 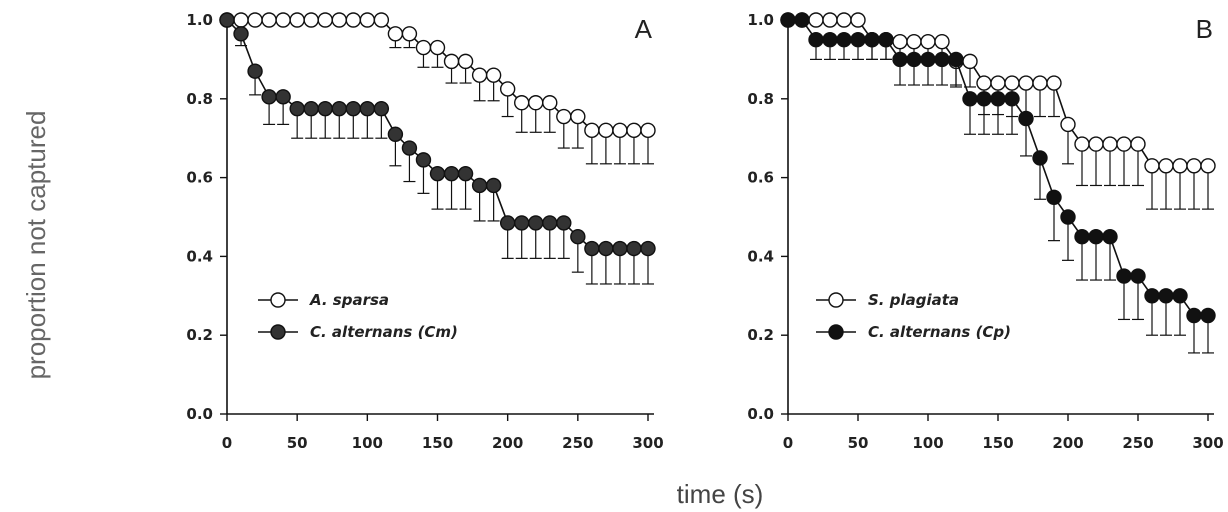 What do you see at coordinates (720, 494) in the screenshot?
I see `x-axis-label: time (s)` at bounding box center [720, 494].